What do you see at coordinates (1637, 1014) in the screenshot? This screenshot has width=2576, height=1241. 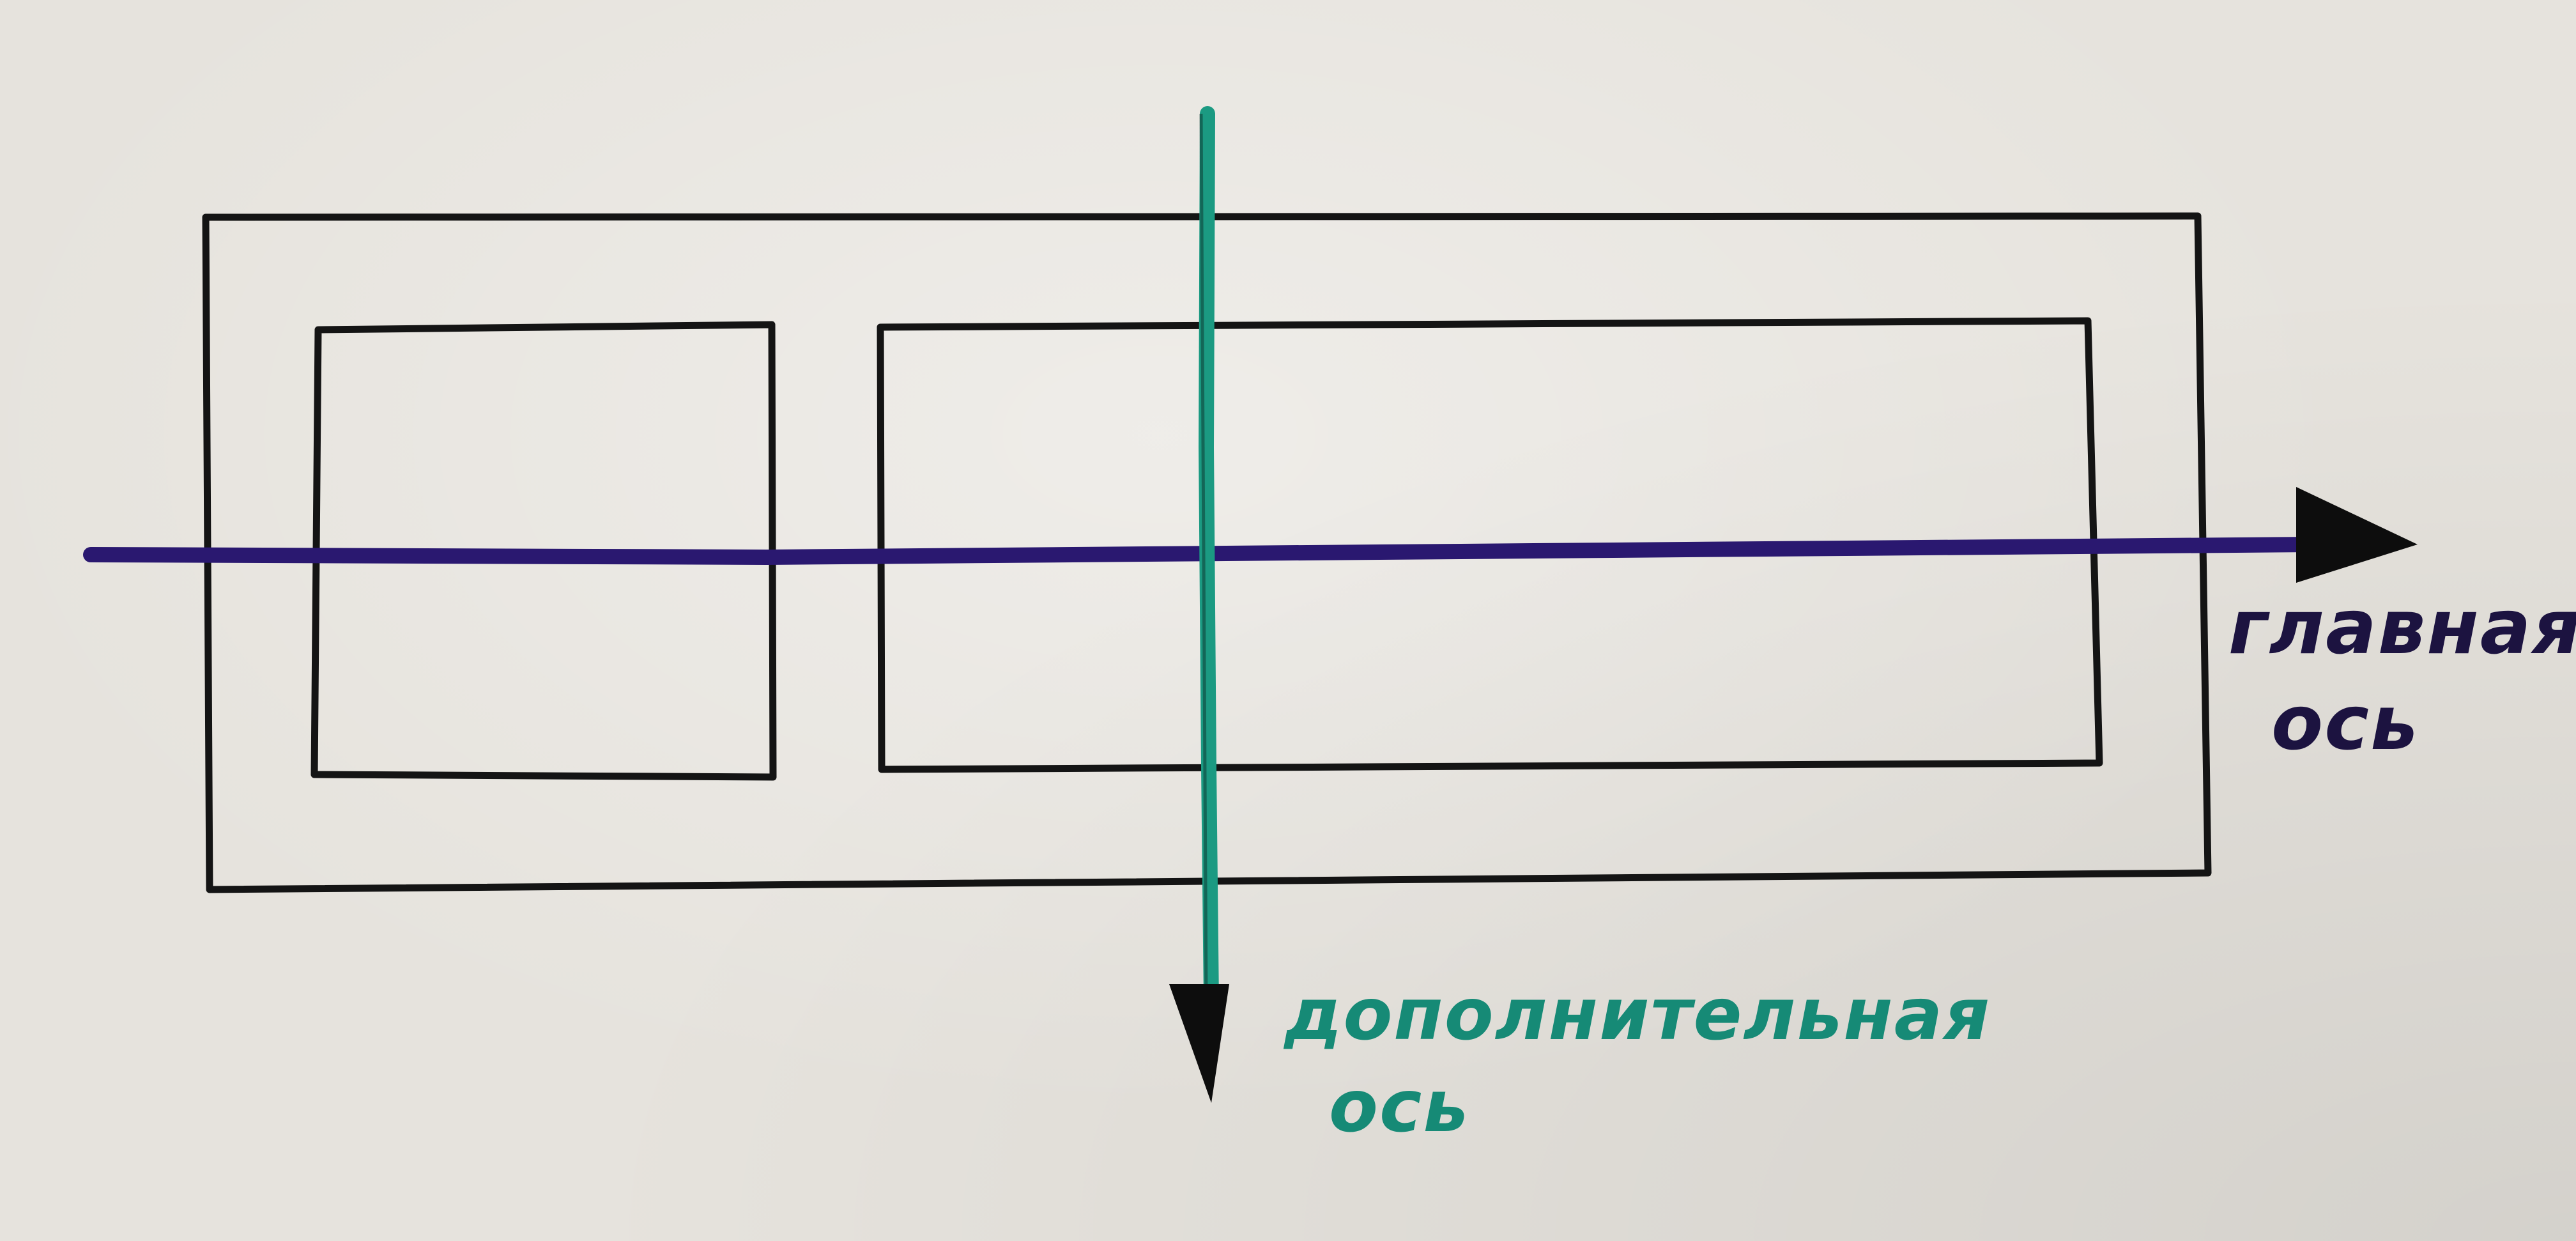 I see `cross-axis-label: дополнительная` at bounding box center [1637, 1014].